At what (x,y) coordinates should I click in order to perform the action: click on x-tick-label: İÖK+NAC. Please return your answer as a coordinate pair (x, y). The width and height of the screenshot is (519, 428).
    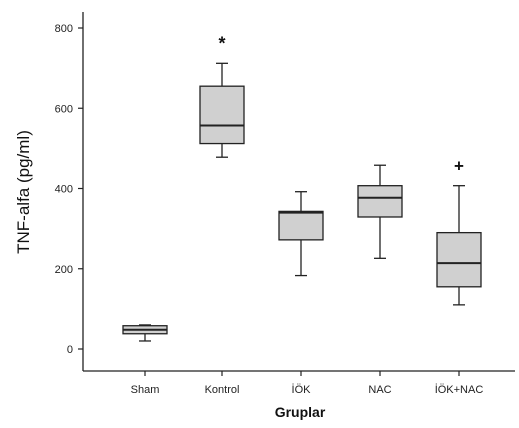
    Looking at the image, I should click on (459, 389).